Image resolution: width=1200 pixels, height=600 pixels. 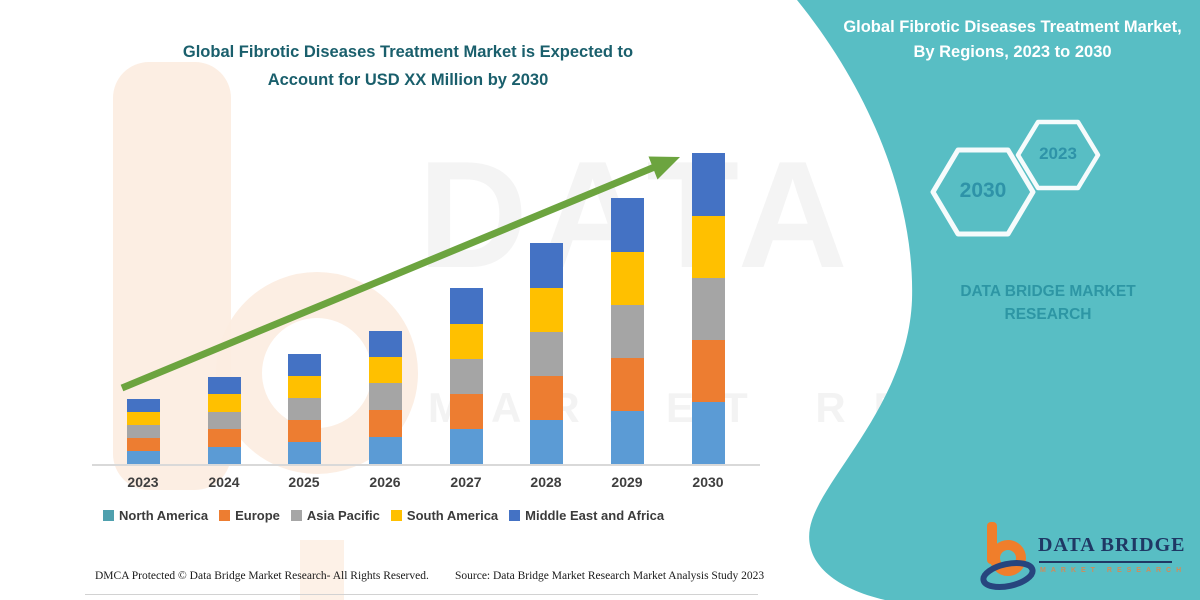 I want to click on legend-item: Asia Pacific, so click(x=335, y=515).